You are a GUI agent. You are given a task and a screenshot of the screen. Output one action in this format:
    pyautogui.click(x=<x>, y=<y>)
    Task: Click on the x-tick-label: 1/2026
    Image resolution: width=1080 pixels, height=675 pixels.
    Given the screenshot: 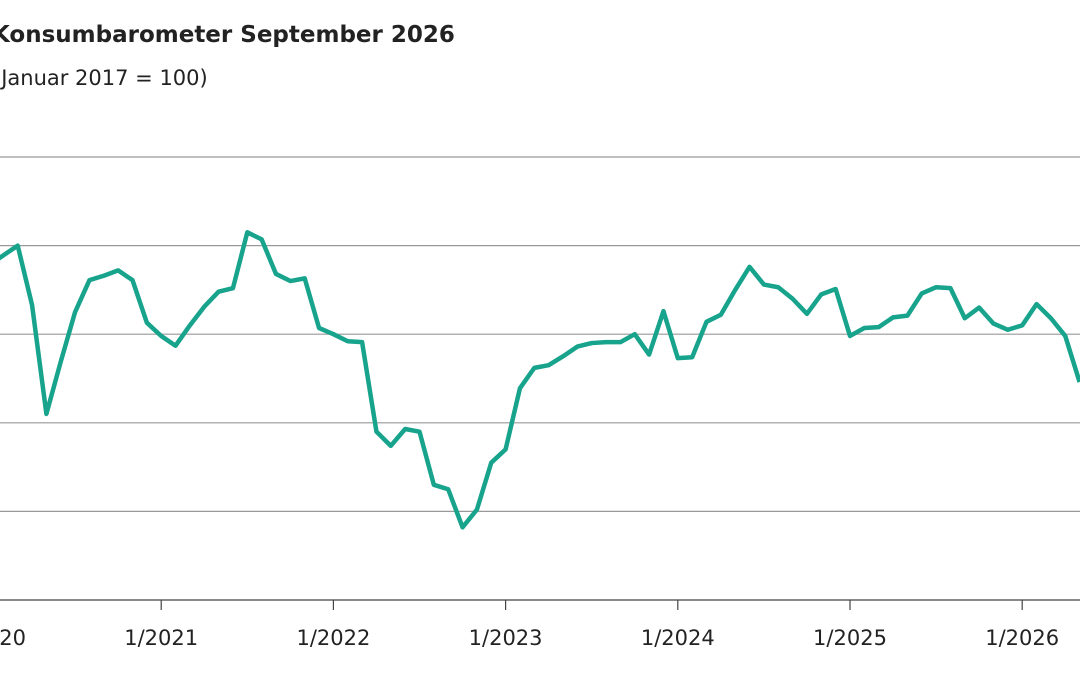 What is the action you would take?
    pyautogui.click(x=1022, y=638)
    